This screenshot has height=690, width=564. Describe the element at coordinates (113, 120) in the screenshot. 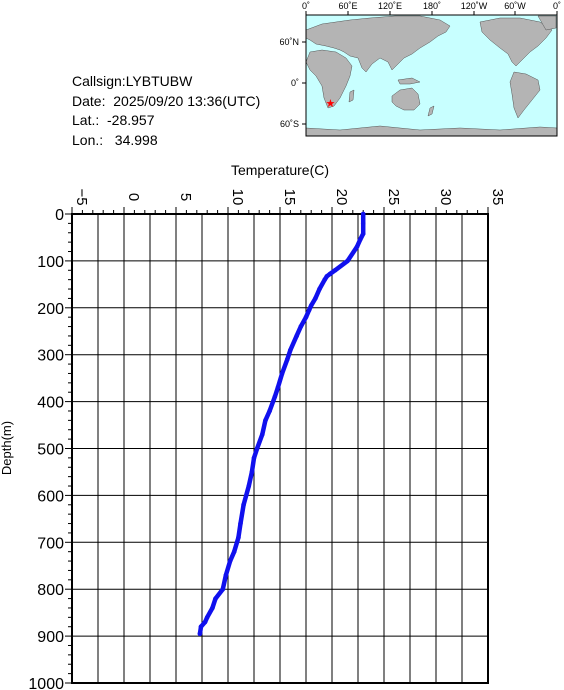

I see `latitude-label: Lat.: -28.957` at that location.